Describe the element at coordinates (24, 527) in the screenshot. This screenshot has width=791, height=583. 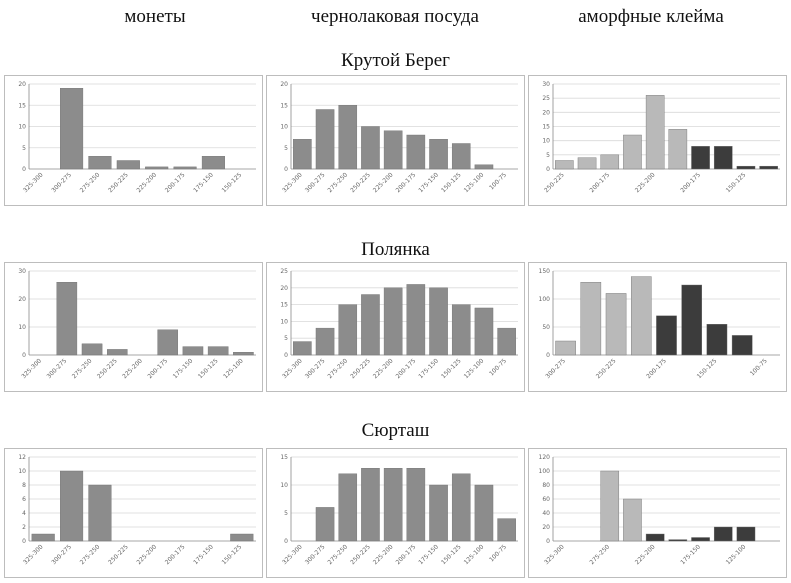
I see `y-tick-label: 2` at that location.